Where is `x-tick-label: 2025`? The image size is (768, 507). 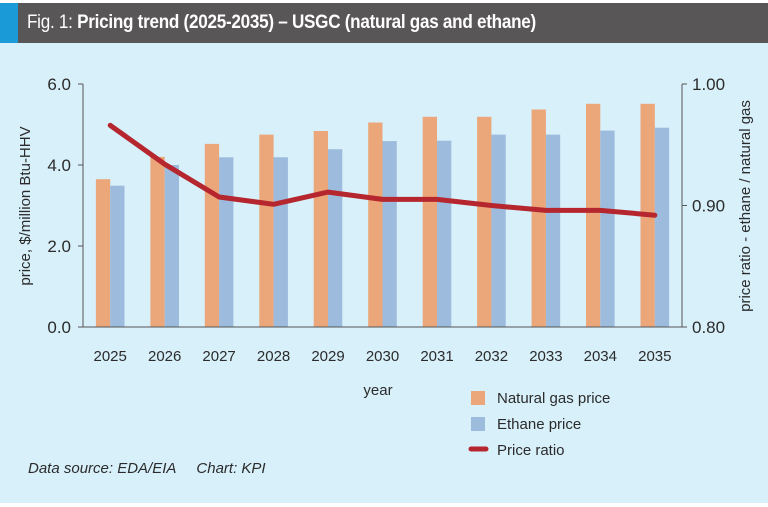 x-tick-label: 2025 is located at coordinates (110, 356).